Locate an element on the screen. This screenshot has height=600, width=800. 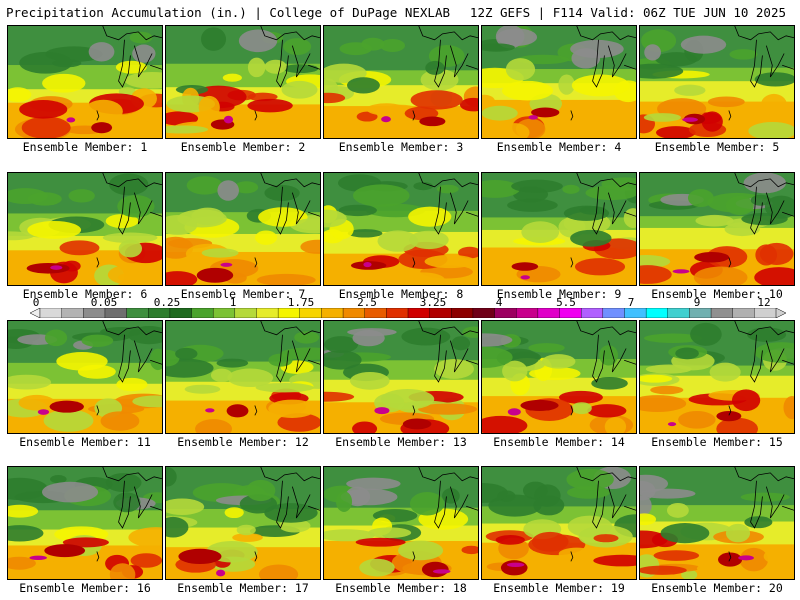
ensemble-member-label: Ensemble Member: 1 is located at coordinates (85, 147).